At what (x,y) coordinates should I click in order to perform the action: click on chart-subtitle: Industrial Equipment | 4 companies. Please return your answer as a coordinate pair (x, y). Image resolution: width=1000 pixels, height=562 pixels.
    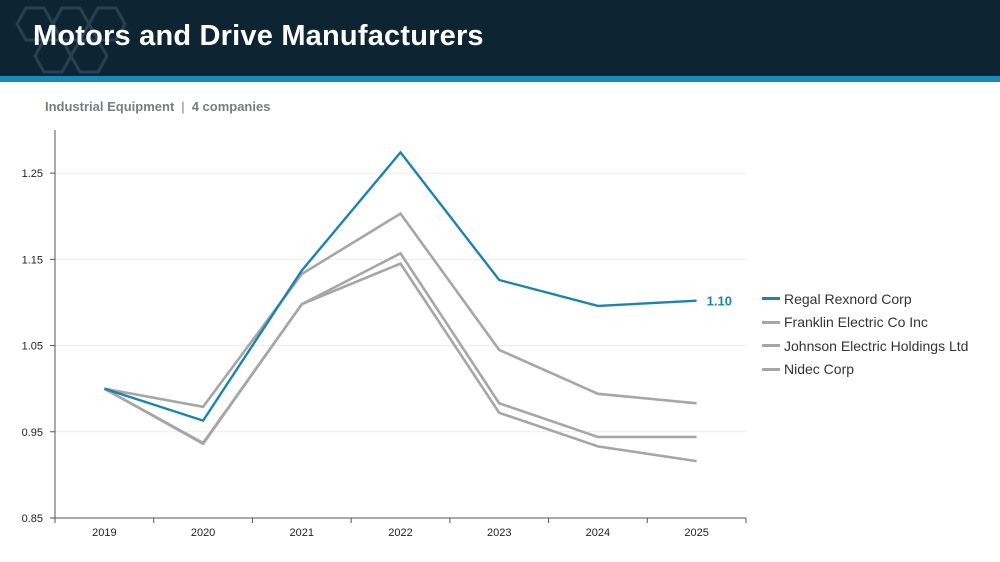
    Looking at the image, I should click on (157, 106).